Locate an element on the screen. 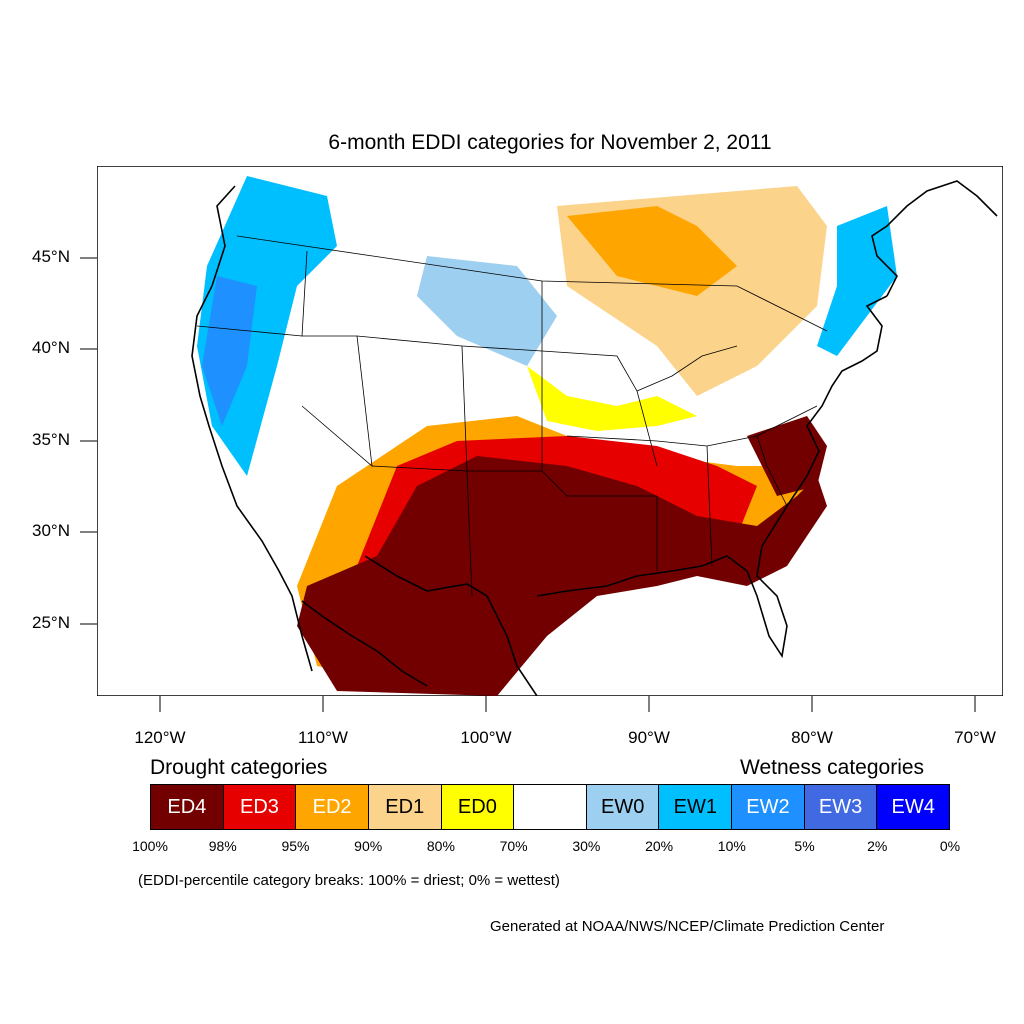  category-legend-bar: ED4 ED3 ED2 ED1 ED0 EW0 EW1 EW2 EW3 EW4 is located at coordinates (550, 807).